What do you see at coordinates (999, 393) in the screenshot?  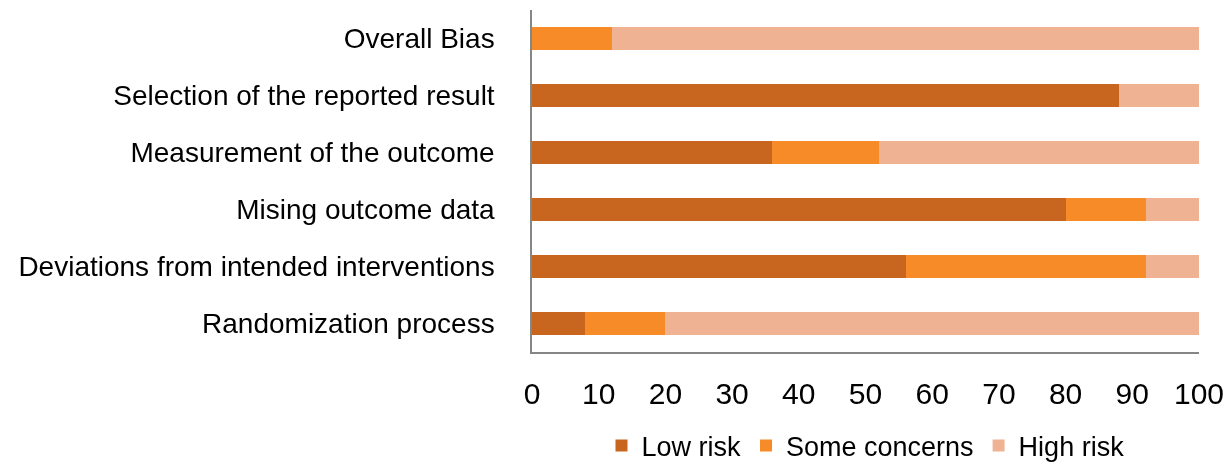 I see `x-tick-label: 70` at bounding box center [999, 393].